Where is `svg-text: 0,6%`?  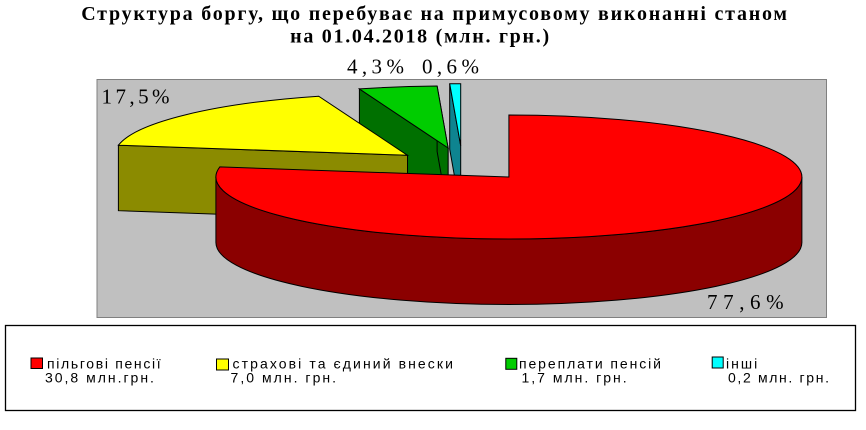 svg-text: 0,6% is located at coordinates (452, 67).